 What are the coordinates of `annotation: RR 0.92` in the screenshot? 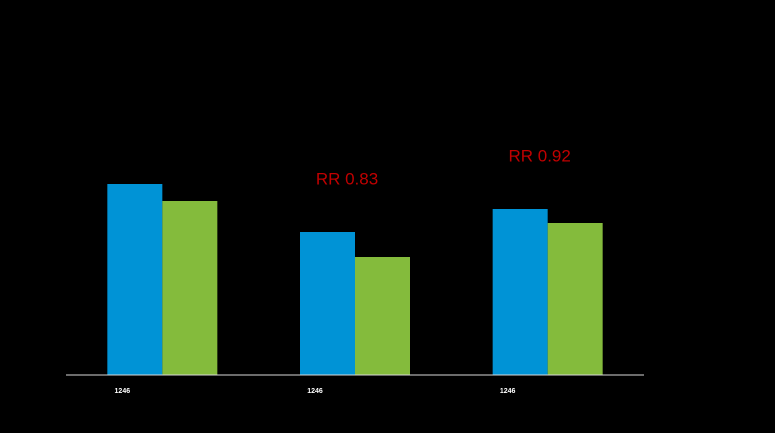 It's located at (539, 155).